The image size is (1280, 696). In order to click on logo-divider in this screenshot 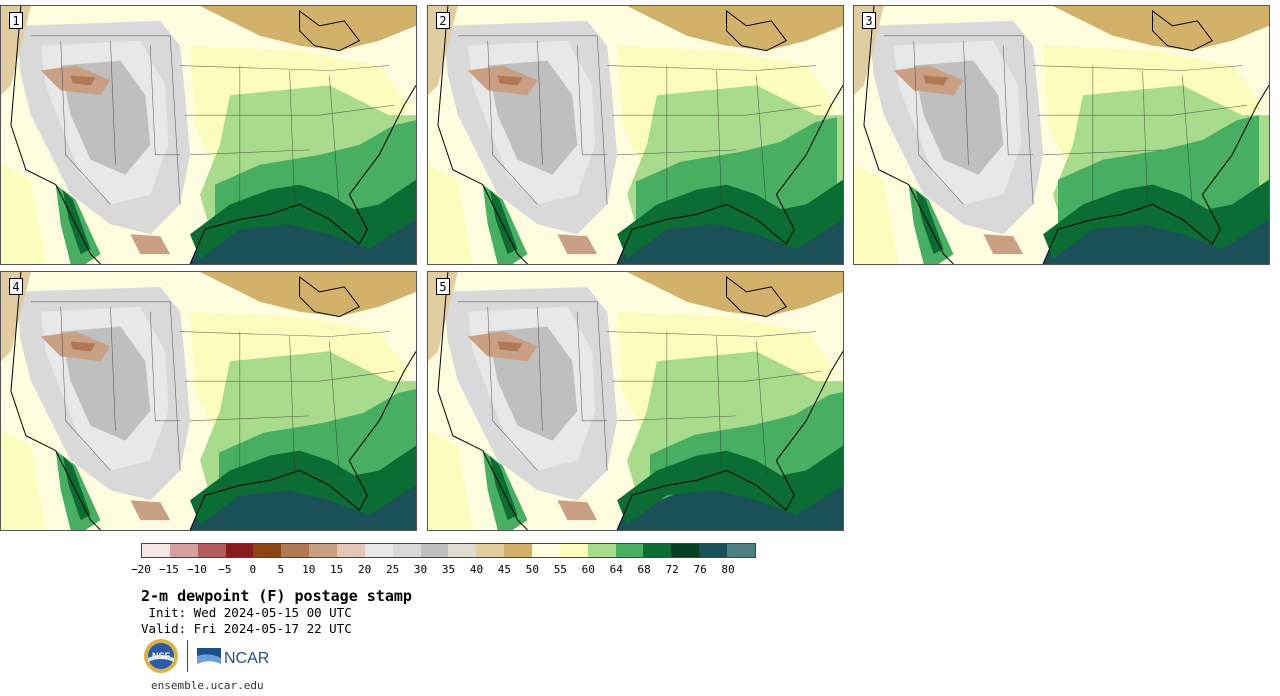, I will do `click(187, 656)`.